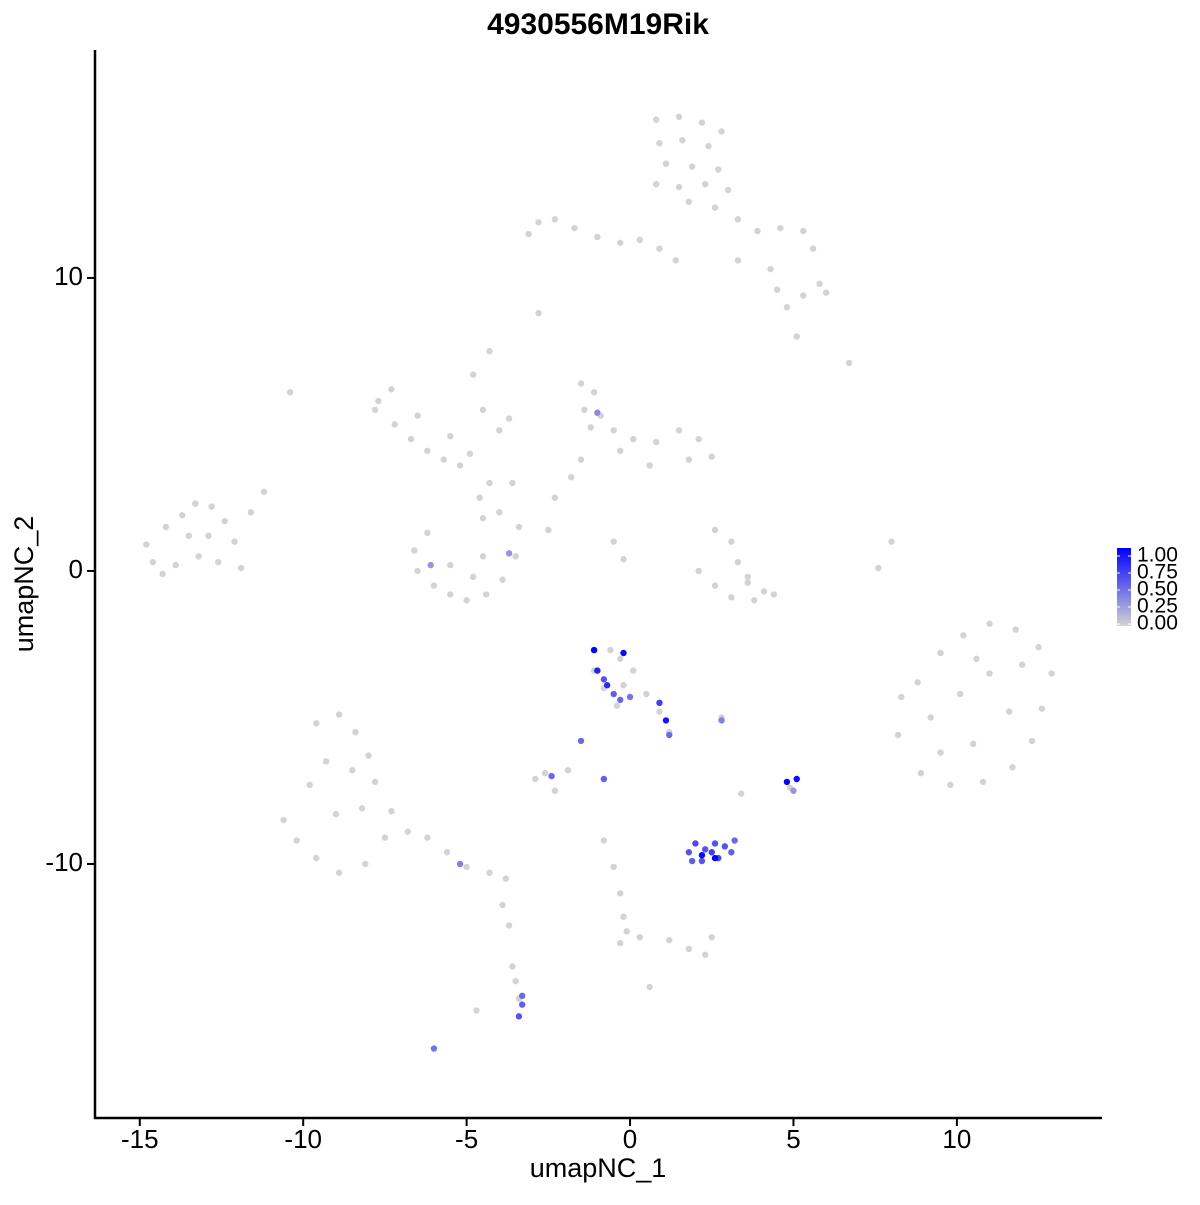 This screenshot has width=1200, height=1205. I want to click on x-tick-label: -10, so click(303, 1139).